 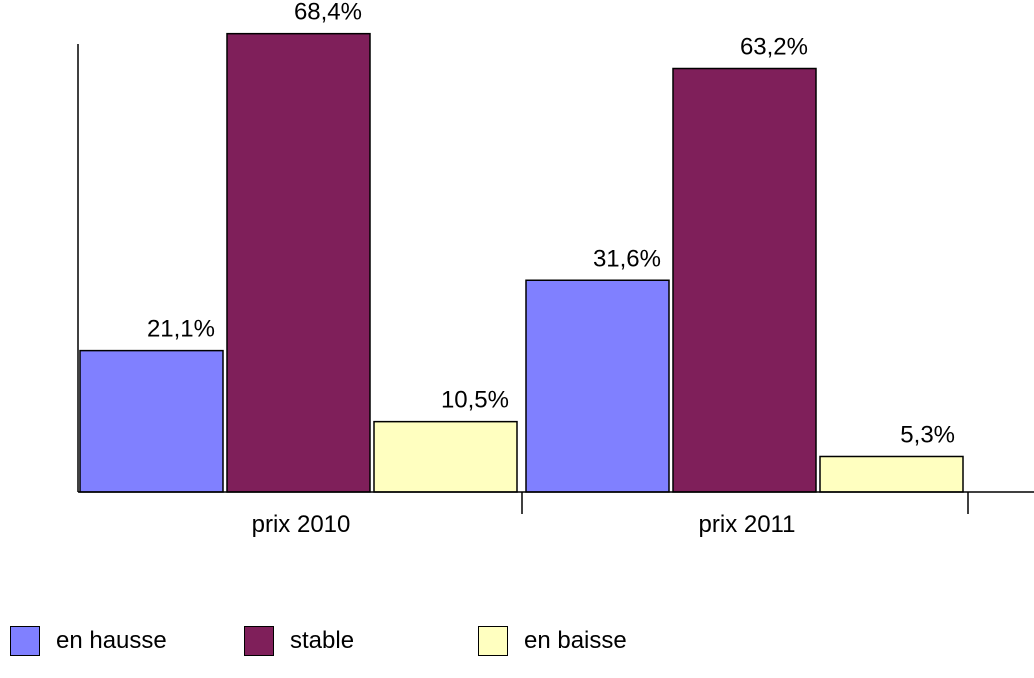 I want to click on legend-swatch-stable, so click(x=259, y=641).